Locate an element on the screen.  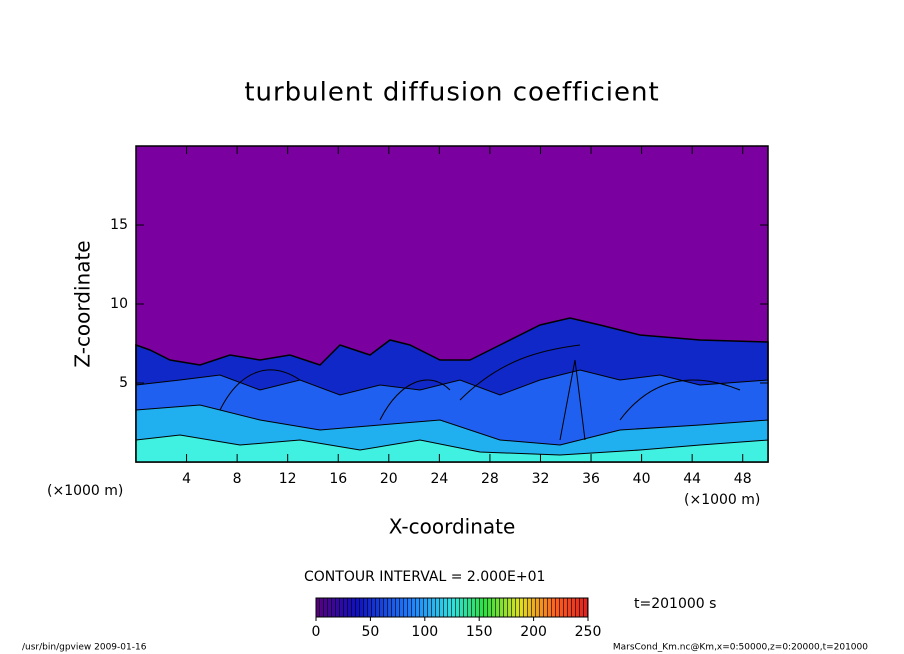
x-tick-label: 16 is located at coordinates (338, 479).